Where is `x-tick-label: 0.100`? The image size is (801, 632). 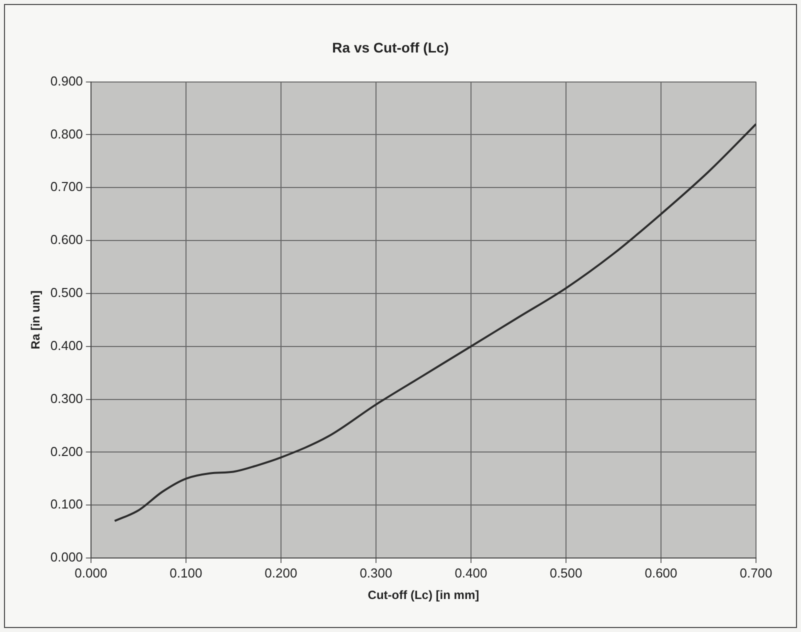 x-tick-label: 0.100 is located at coordinates (186, 572).